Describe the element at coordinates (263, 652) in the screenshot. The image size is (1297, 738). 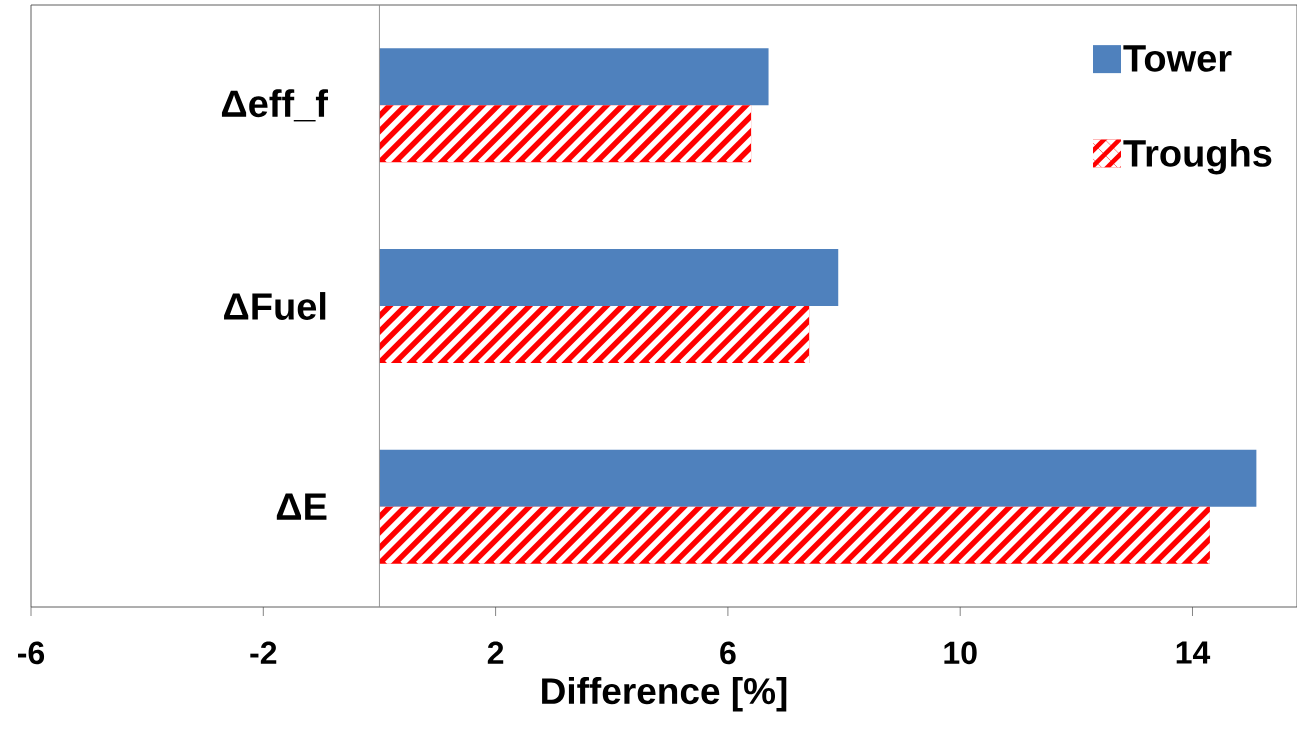
I see `x-tick-label: -2` at that location.